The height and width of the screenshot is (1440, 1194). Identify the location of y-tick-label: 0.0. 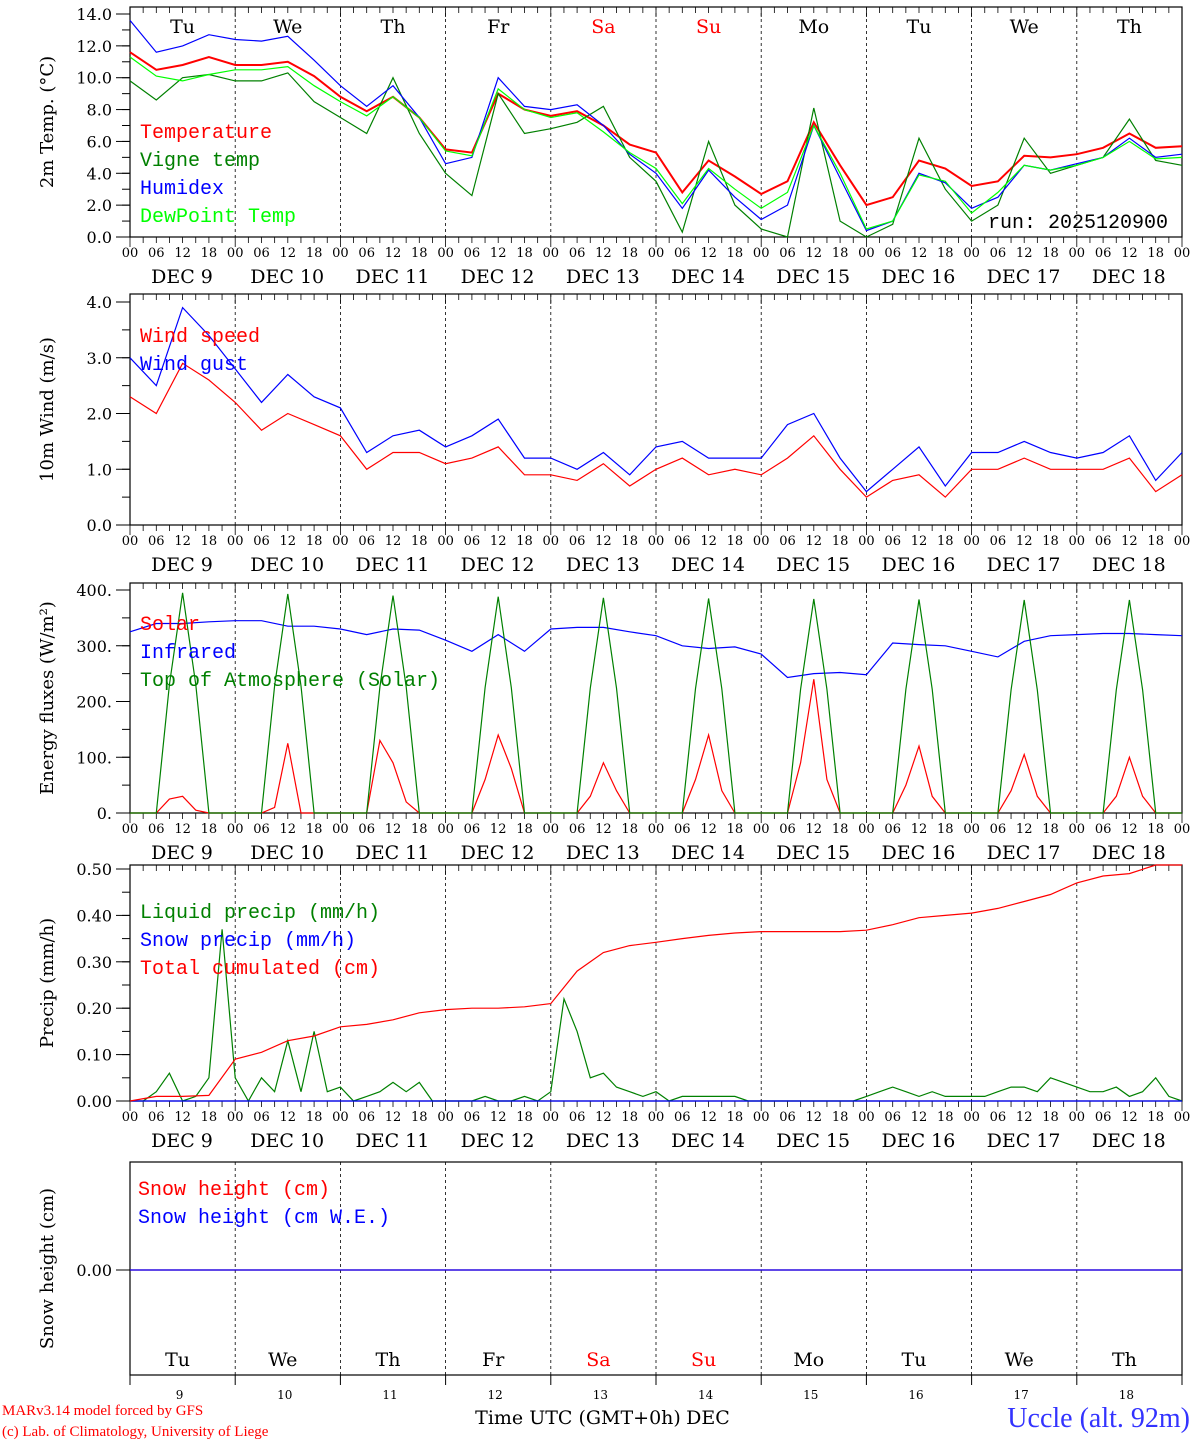
(99, 237).